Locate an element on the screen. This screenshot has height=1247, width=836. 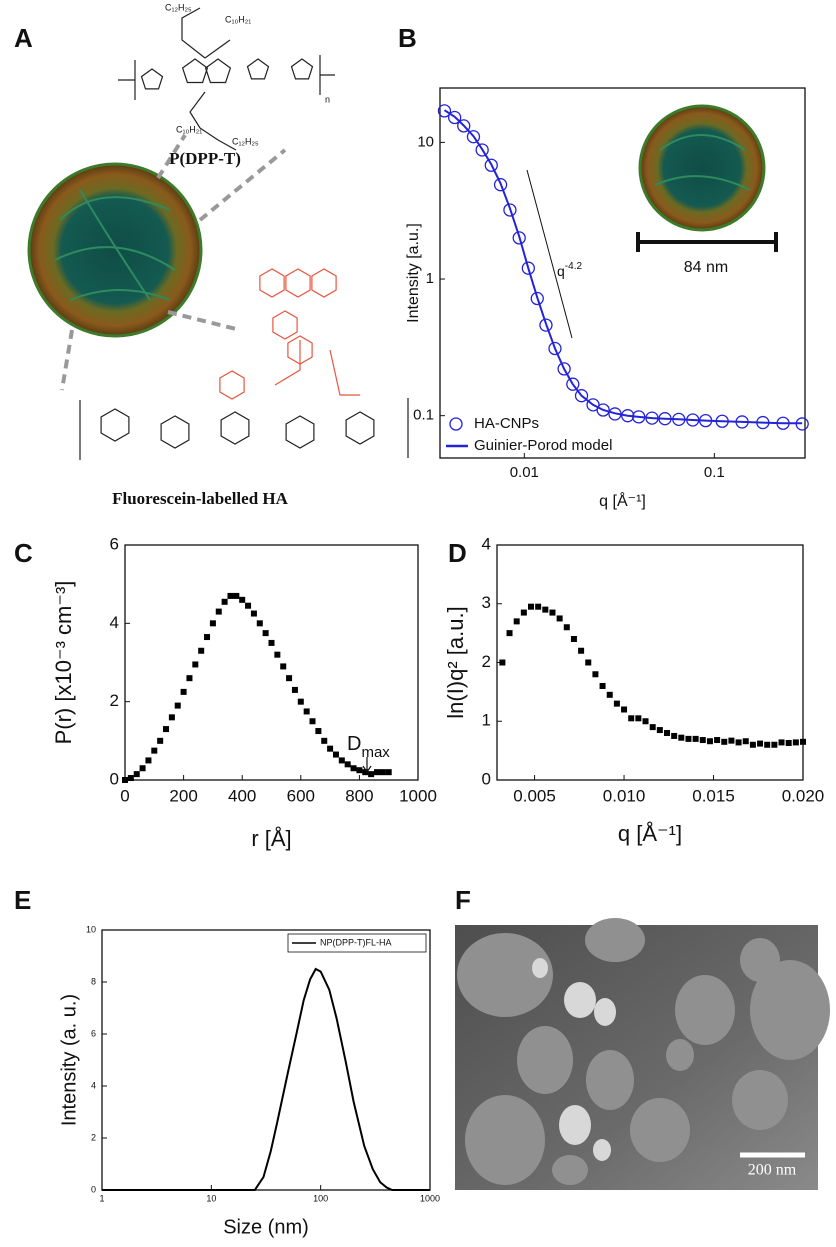
scale-bar-label: 200 nm is located at coordinates (772, 1170).